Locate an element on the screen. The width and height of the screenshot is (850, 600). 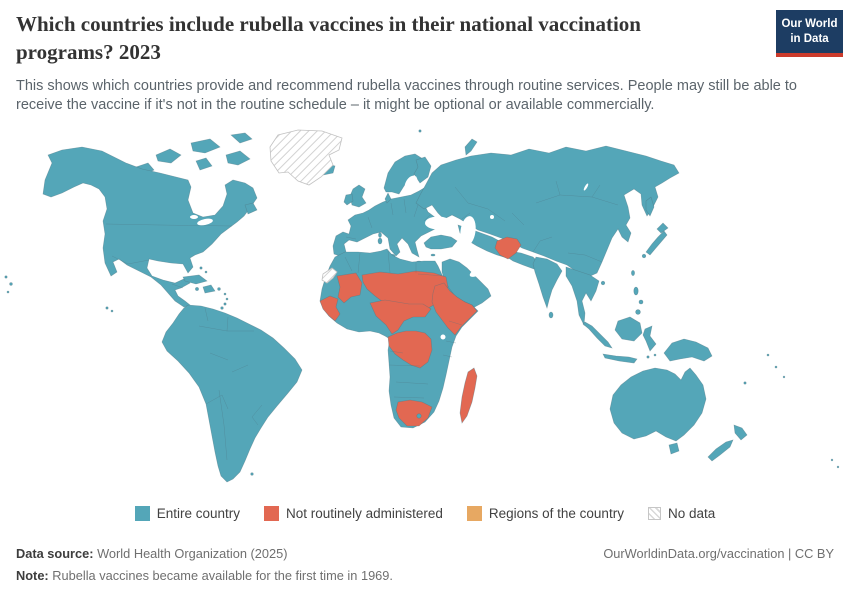
legend-item-no-data: No data is located at coordinates (681, 513).